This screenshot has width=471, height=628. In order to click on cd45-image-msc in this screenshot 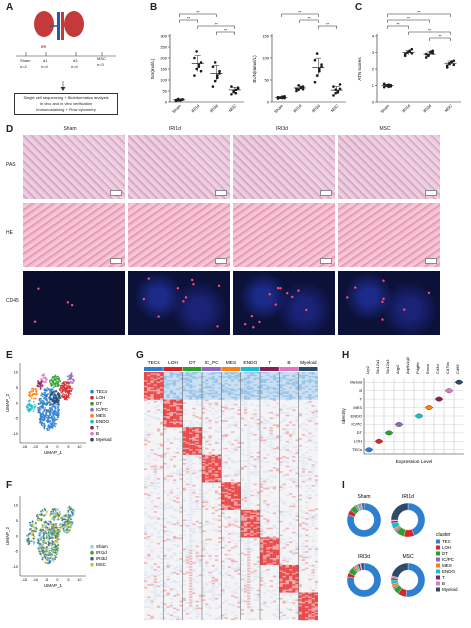, I will do `click(389, 303)`.